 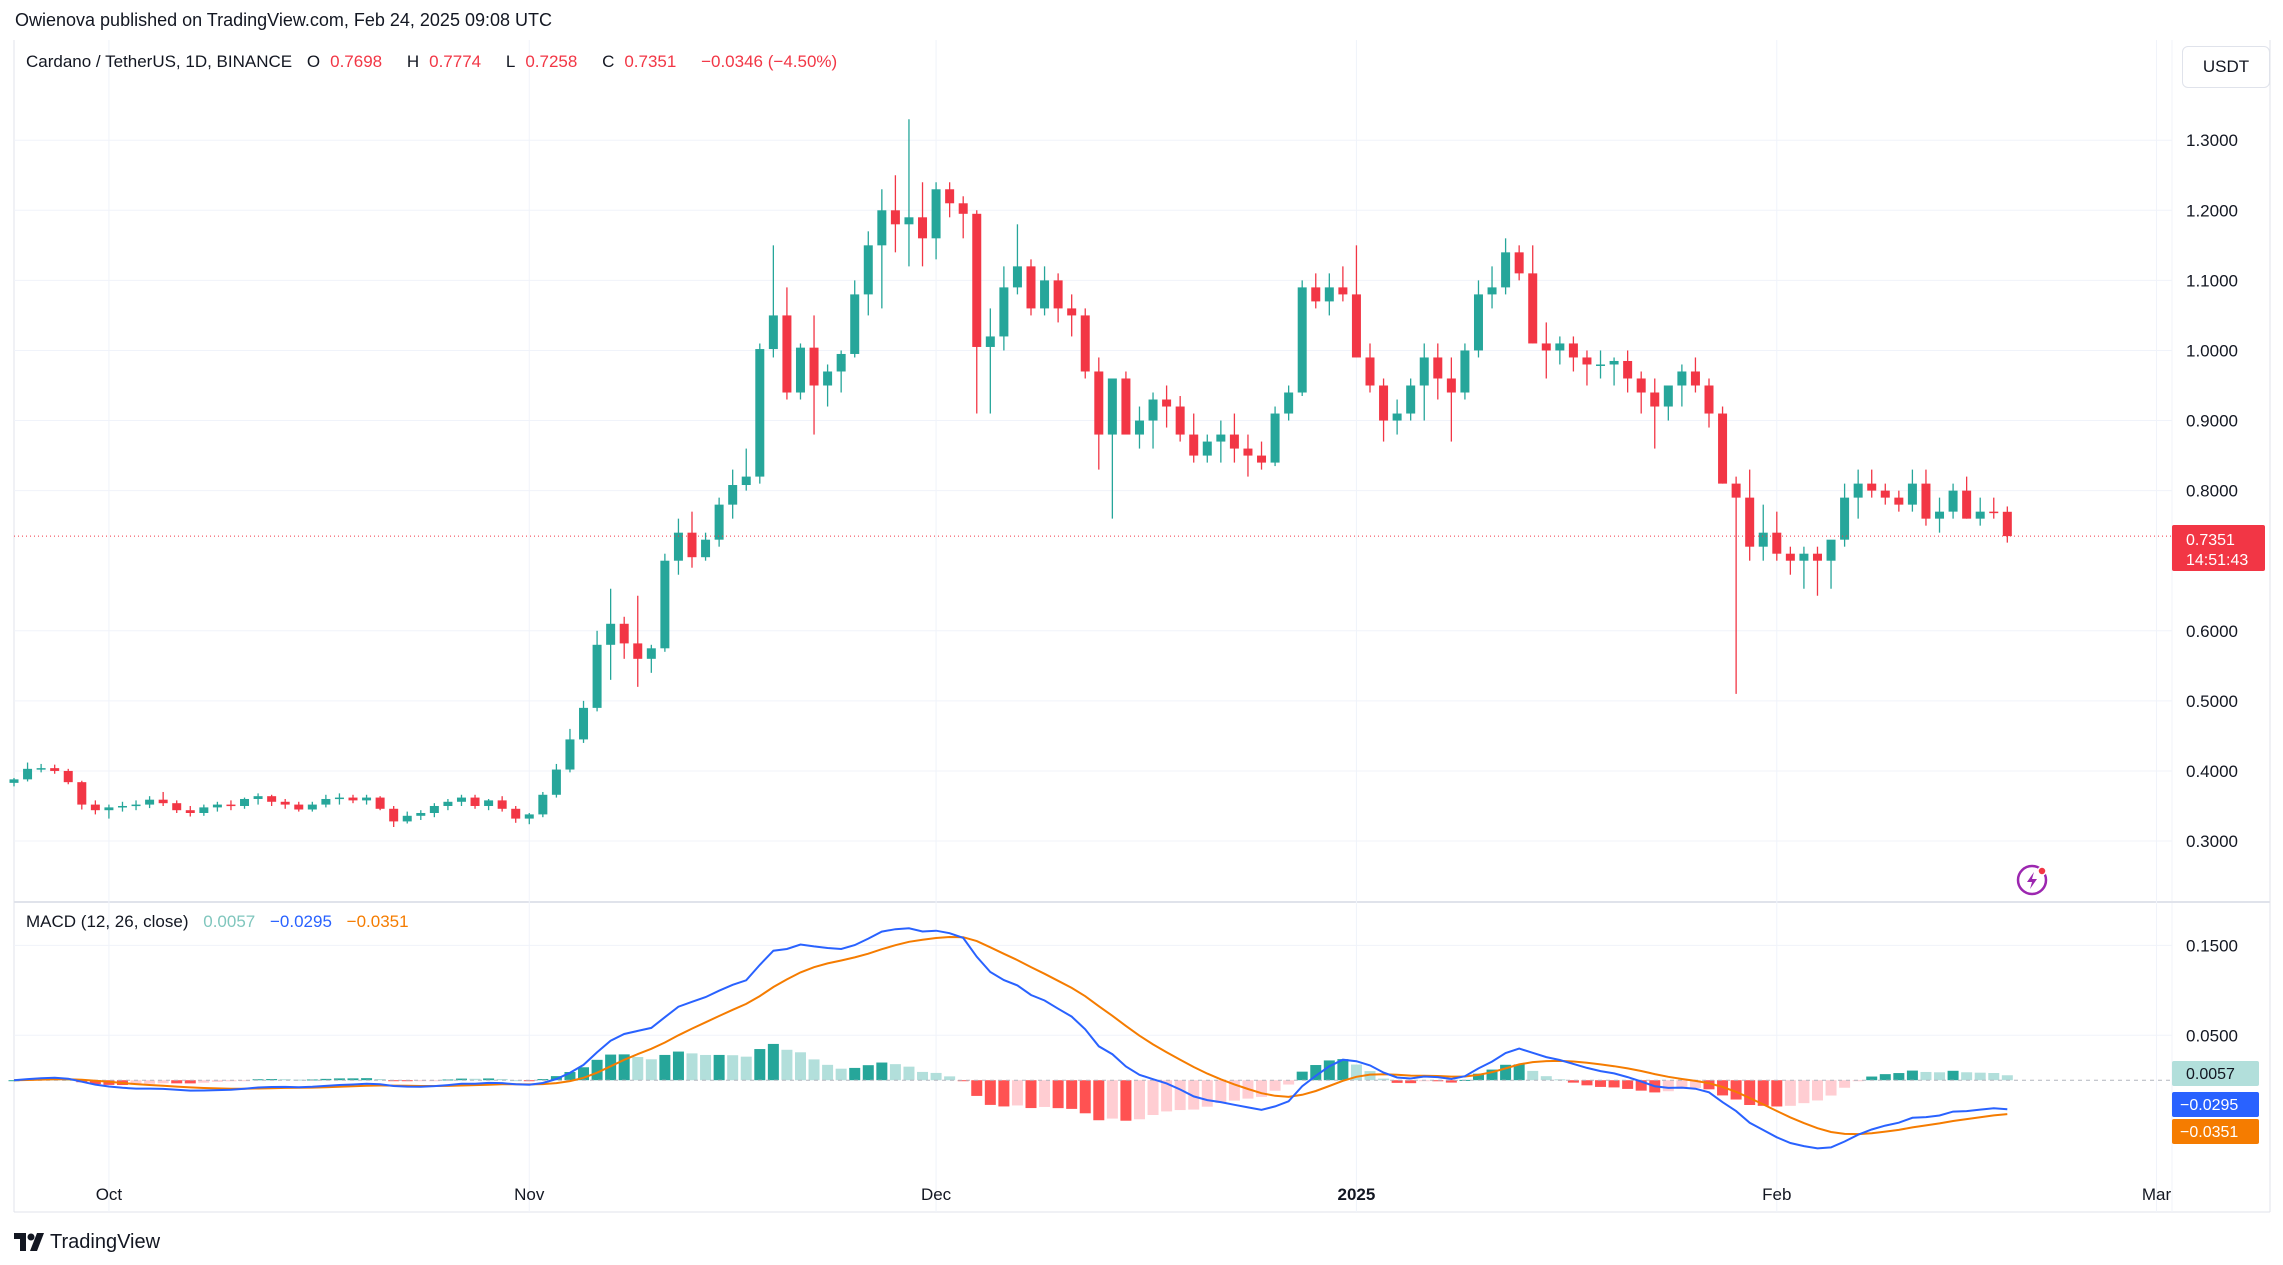 I want to click on time-axis: Oct Nov Dec 2025 Feb Mar, so click(x=1134, y=1194).